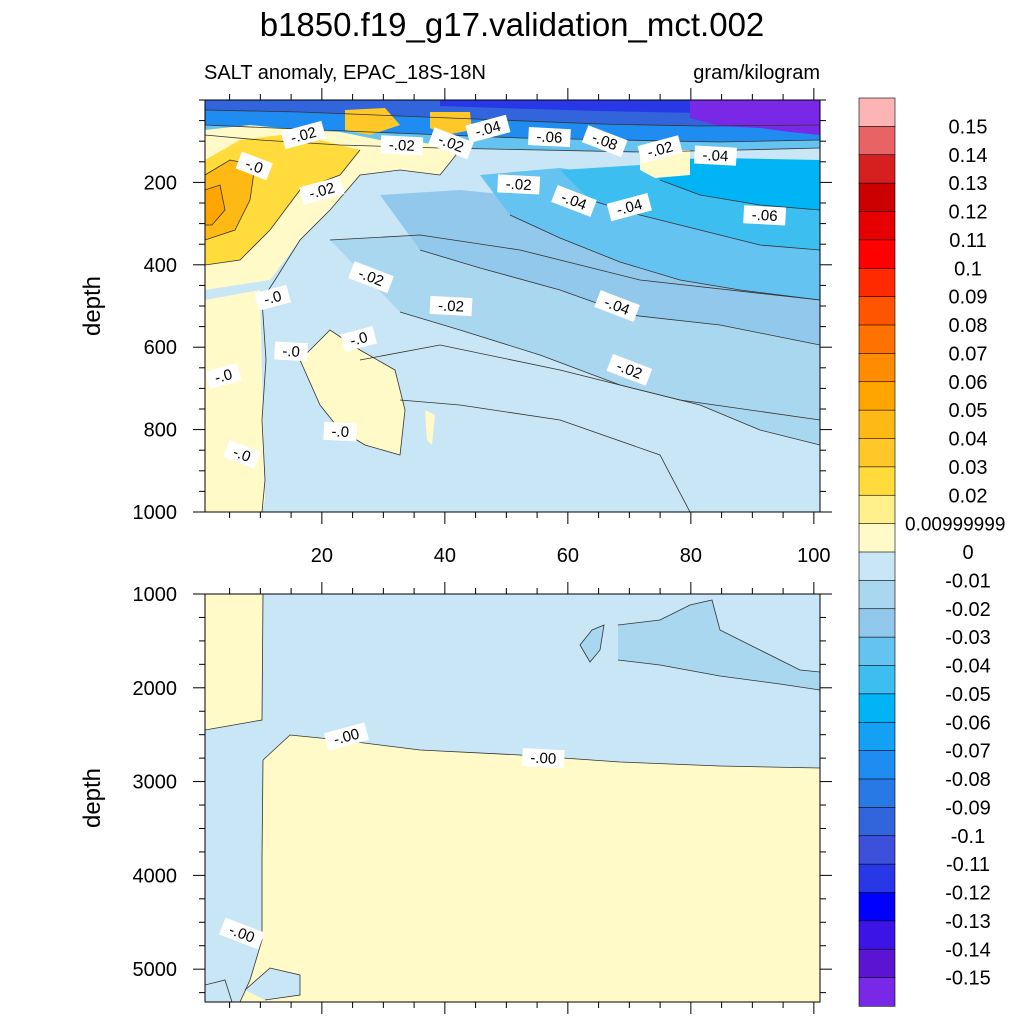 The width and height of the screenshot is (1024, 1024). Describe the element at coordinates (968, 269) in the screenshot. I see `colorbar-label: 0.1` at that location.